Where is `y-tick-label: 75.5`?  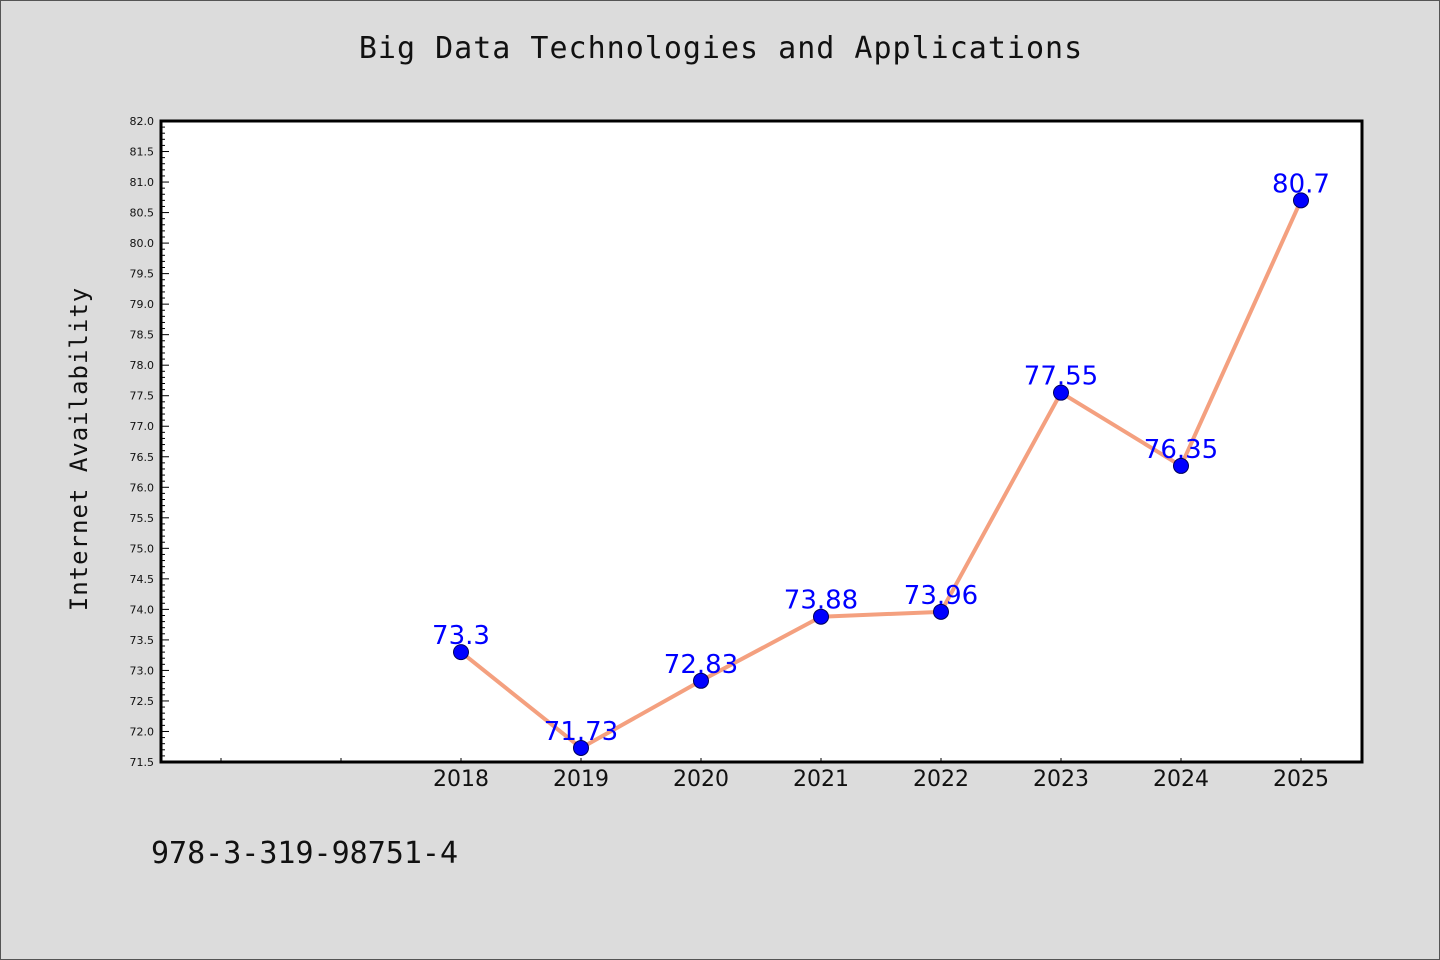 y-tick-label: 75.5 is located at coordinates (142, 518).